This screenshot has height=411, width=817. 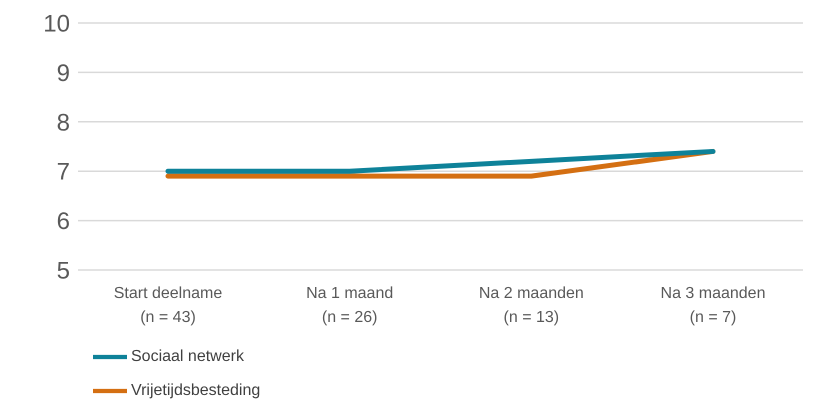 What do you see at coordinates (63, 271) in the screenshot?
I see `y-tick-label: 5` at bounding box center [63, 271].